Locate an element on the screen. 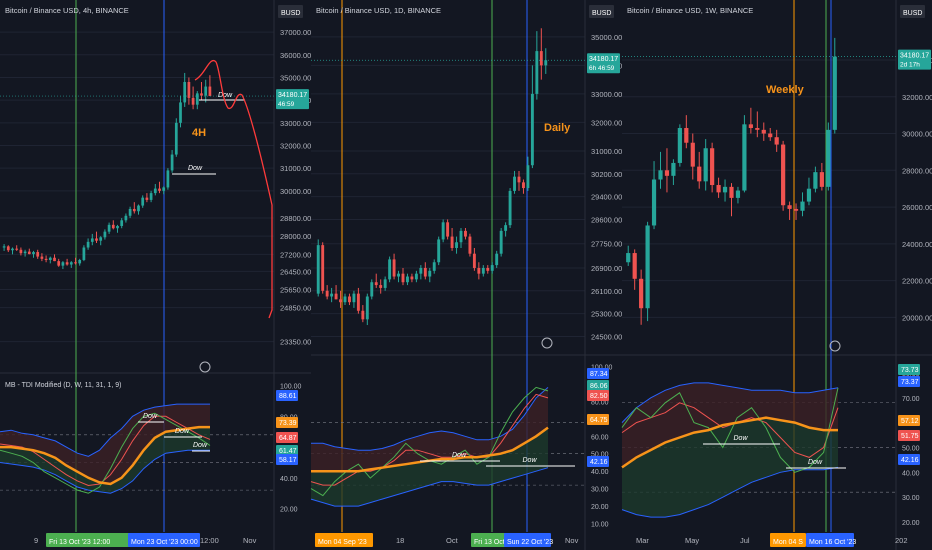  tdi-value-badge-text: 87.34 is located at coordinates (599, 374).